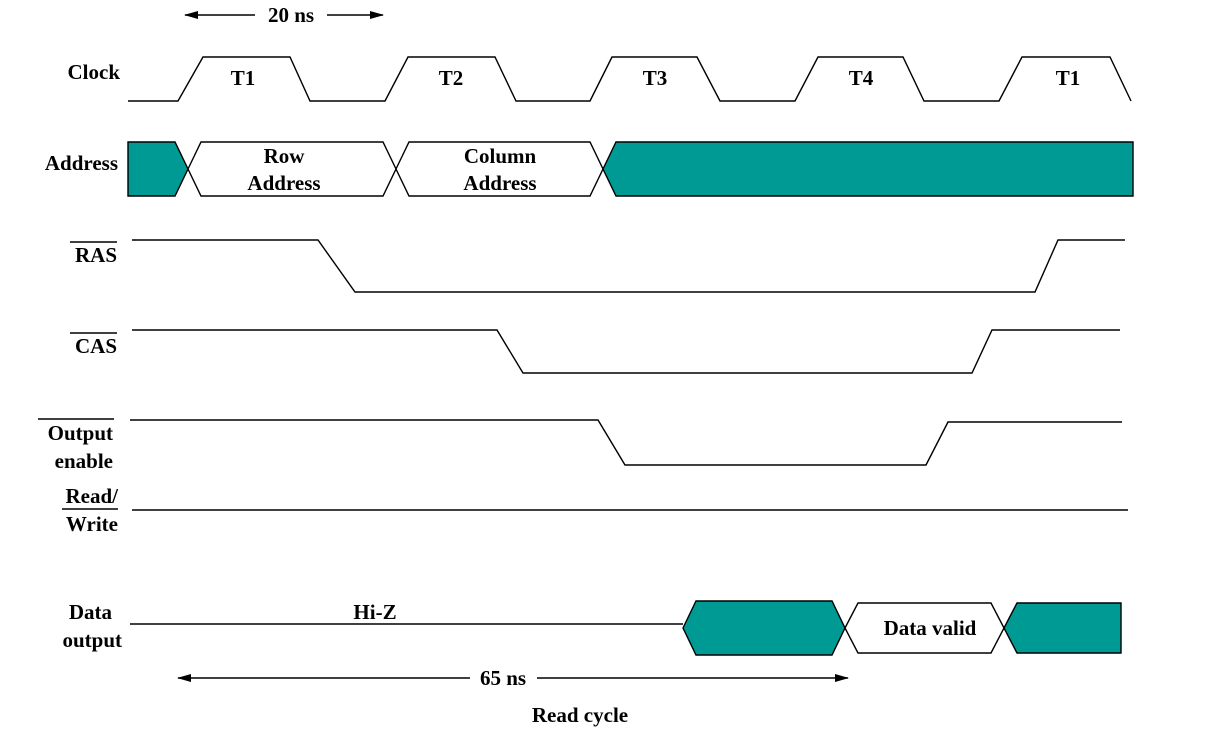  I want to click on access-time-label: 65 ns, so click(503, 678).